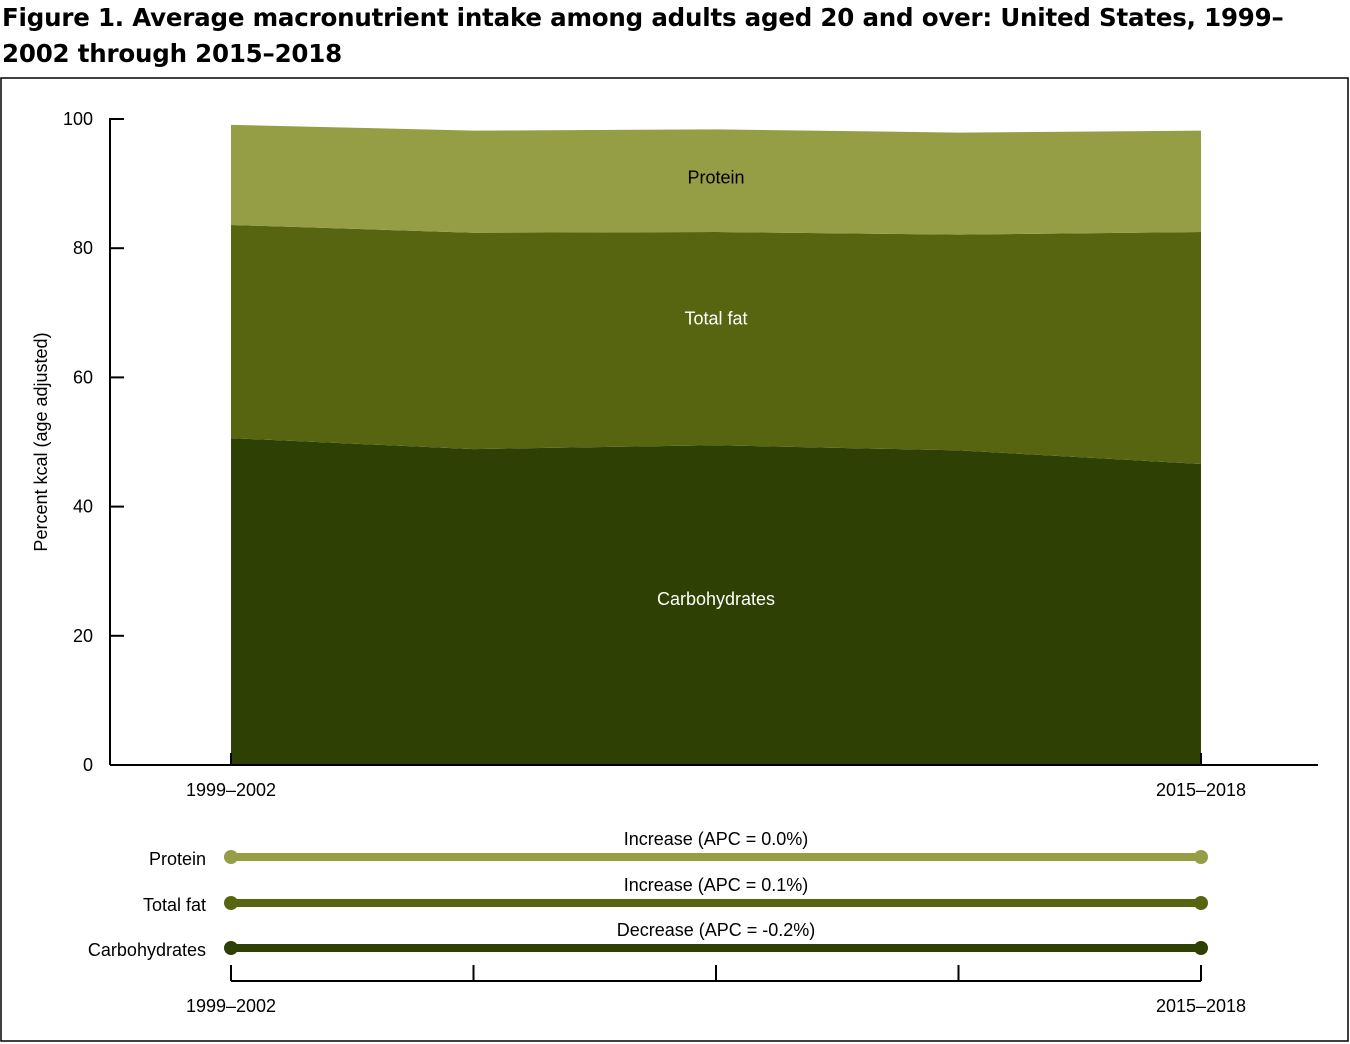 The image size is (1350, 1044). Describe the element at coordinates (78, 119) in the screenshot. I see `y-tick-label-100: 100` at that location.